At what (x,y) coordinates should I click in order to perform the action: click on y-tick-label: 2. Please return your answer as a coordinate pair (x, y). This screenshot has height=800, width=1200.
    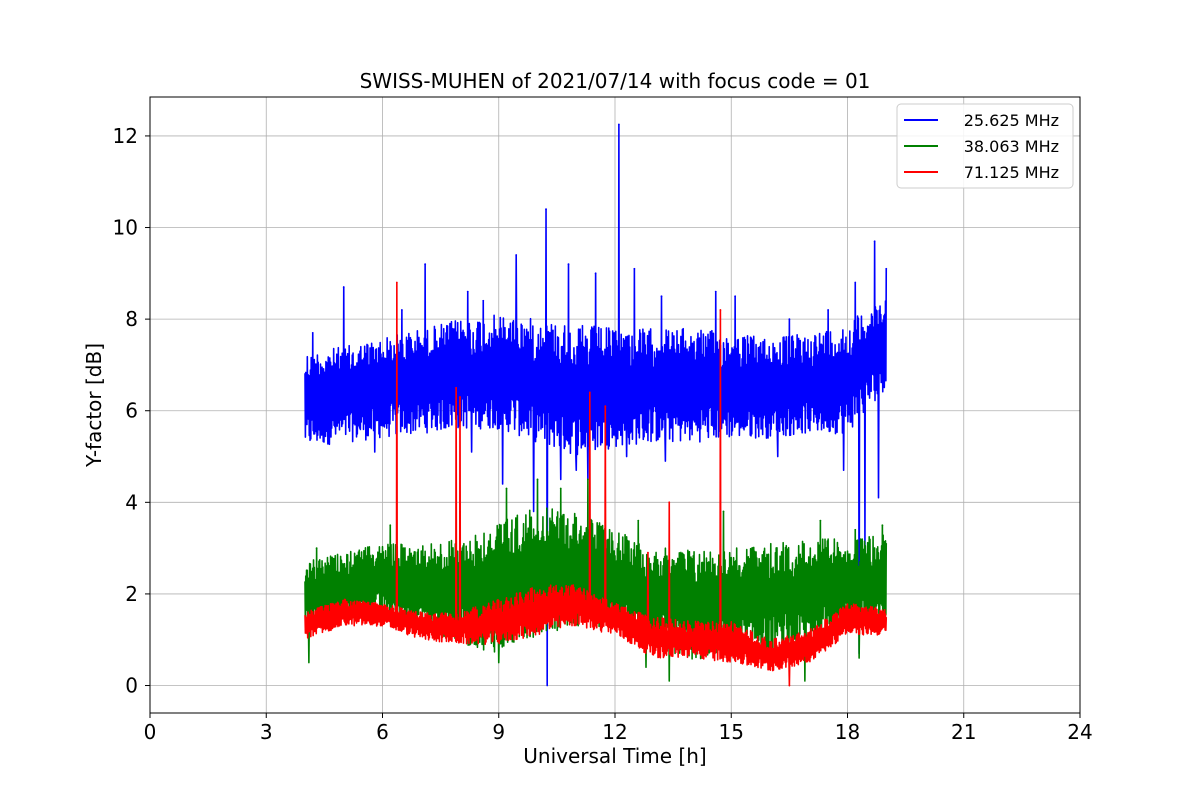
    Looking at the image, I should click on (131, 594).